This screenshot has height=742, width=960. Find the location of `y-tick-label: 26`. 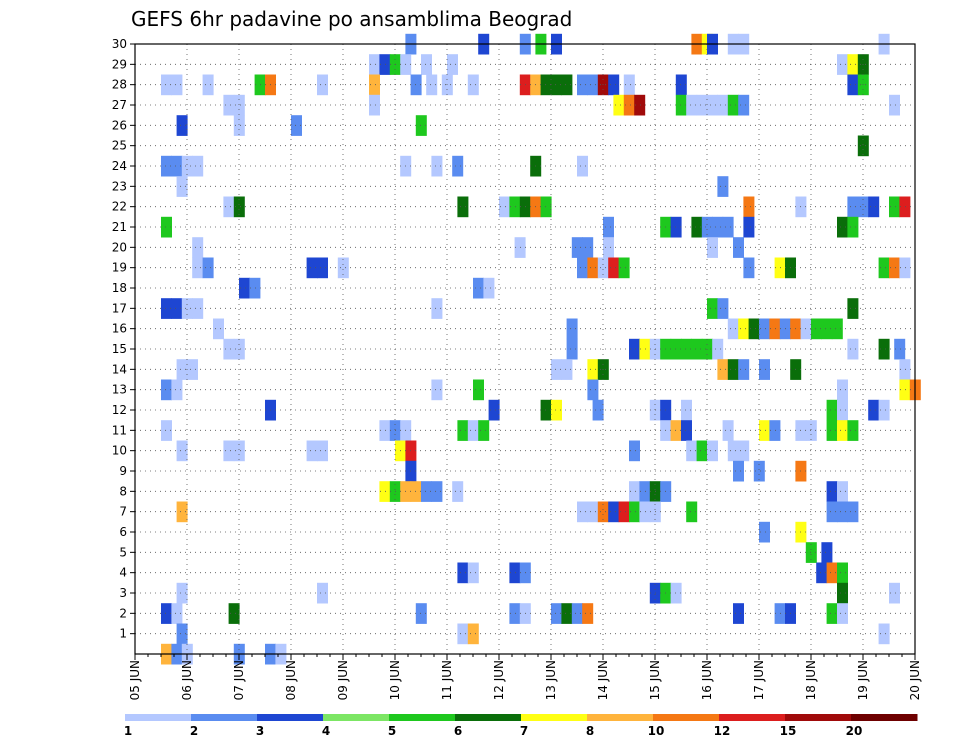

y-tick-label: 26 is located at coordinates (119, 125).